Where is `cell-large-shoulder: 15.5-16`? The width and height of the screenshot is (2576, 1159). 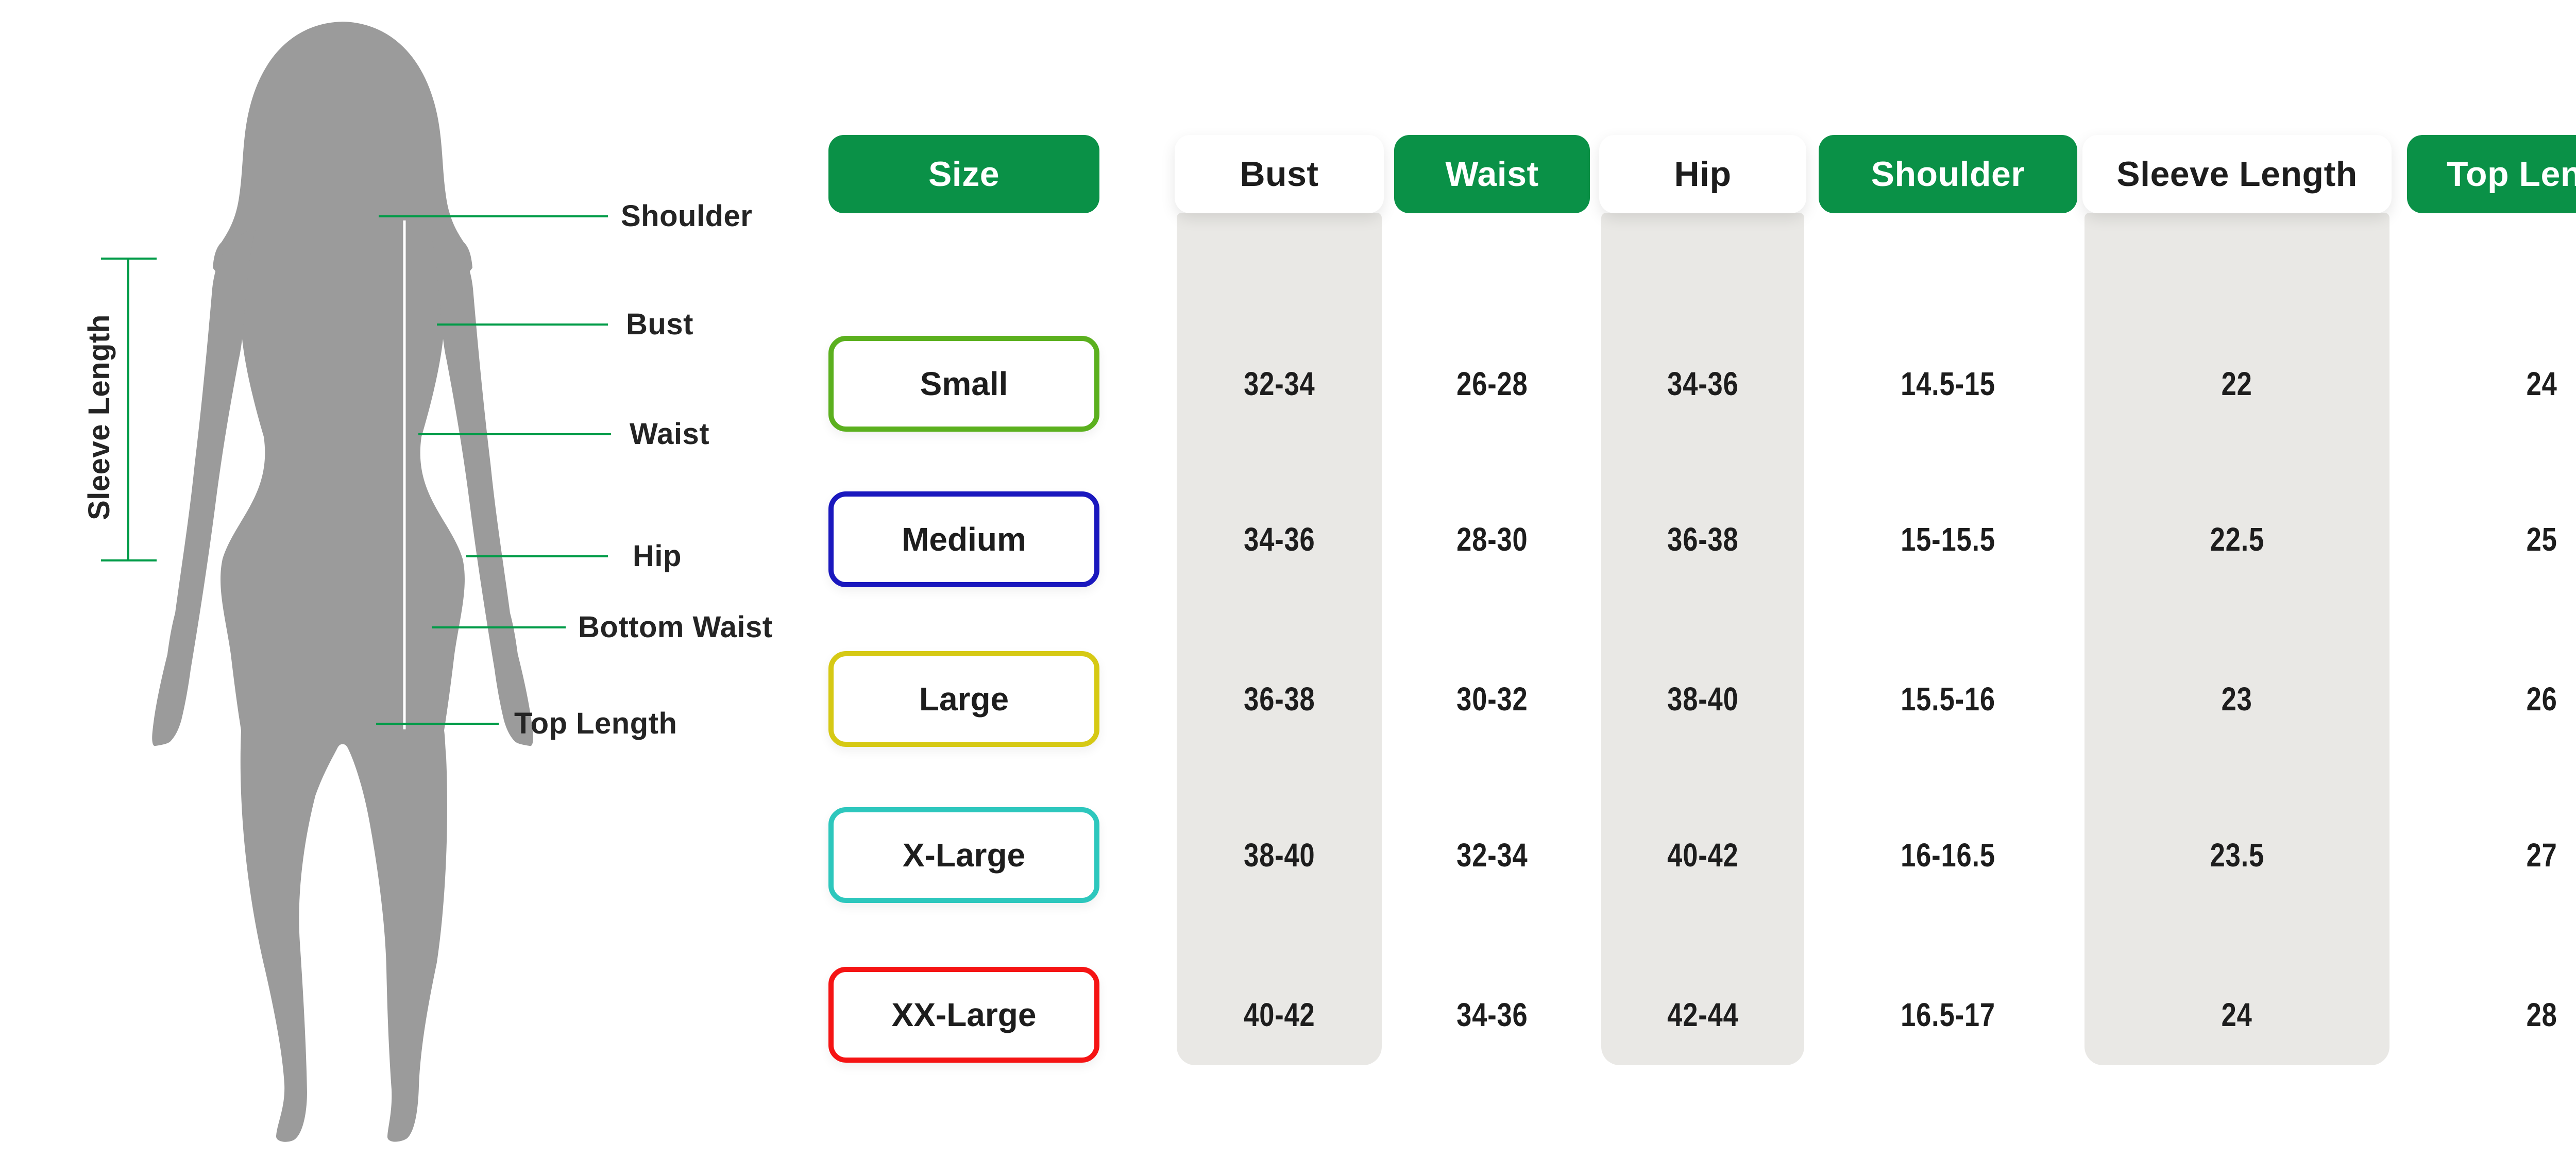 cell-large-shoulder: 15.5-16 is located at coordinates (1948, 699).